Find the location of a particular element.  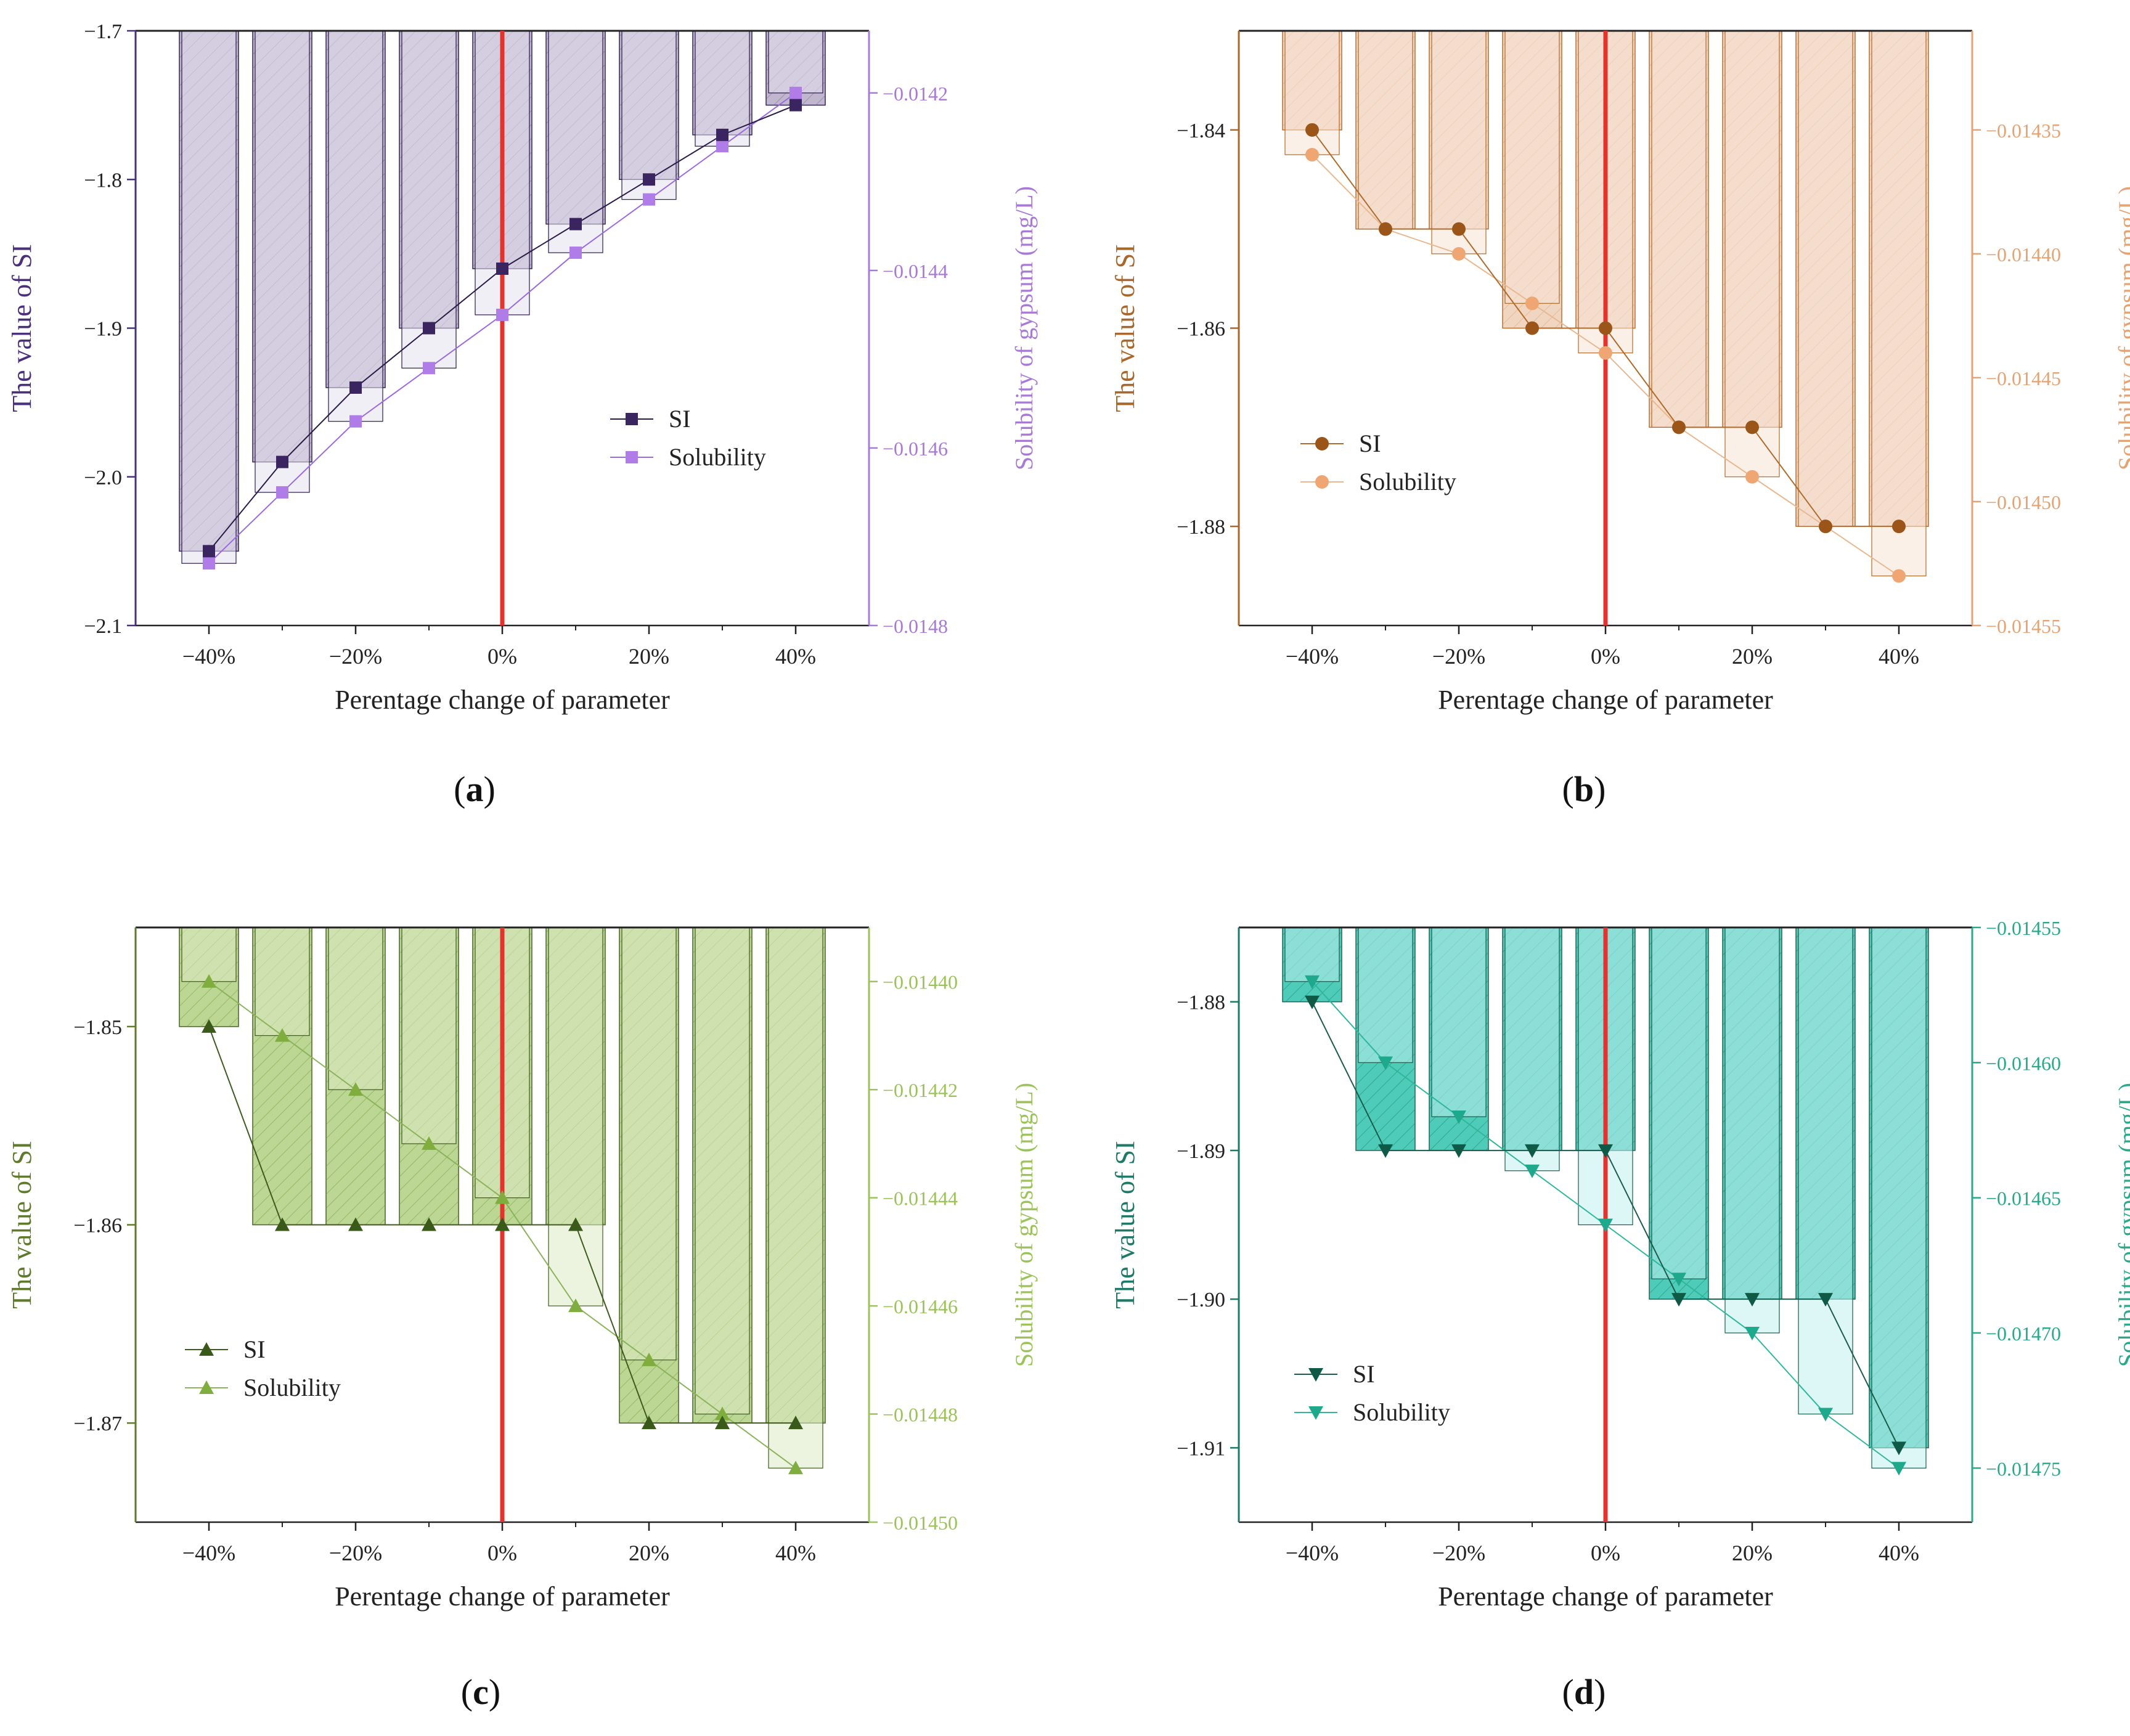

x-tick-label: 20% is located at coordinates (1752, 1553).